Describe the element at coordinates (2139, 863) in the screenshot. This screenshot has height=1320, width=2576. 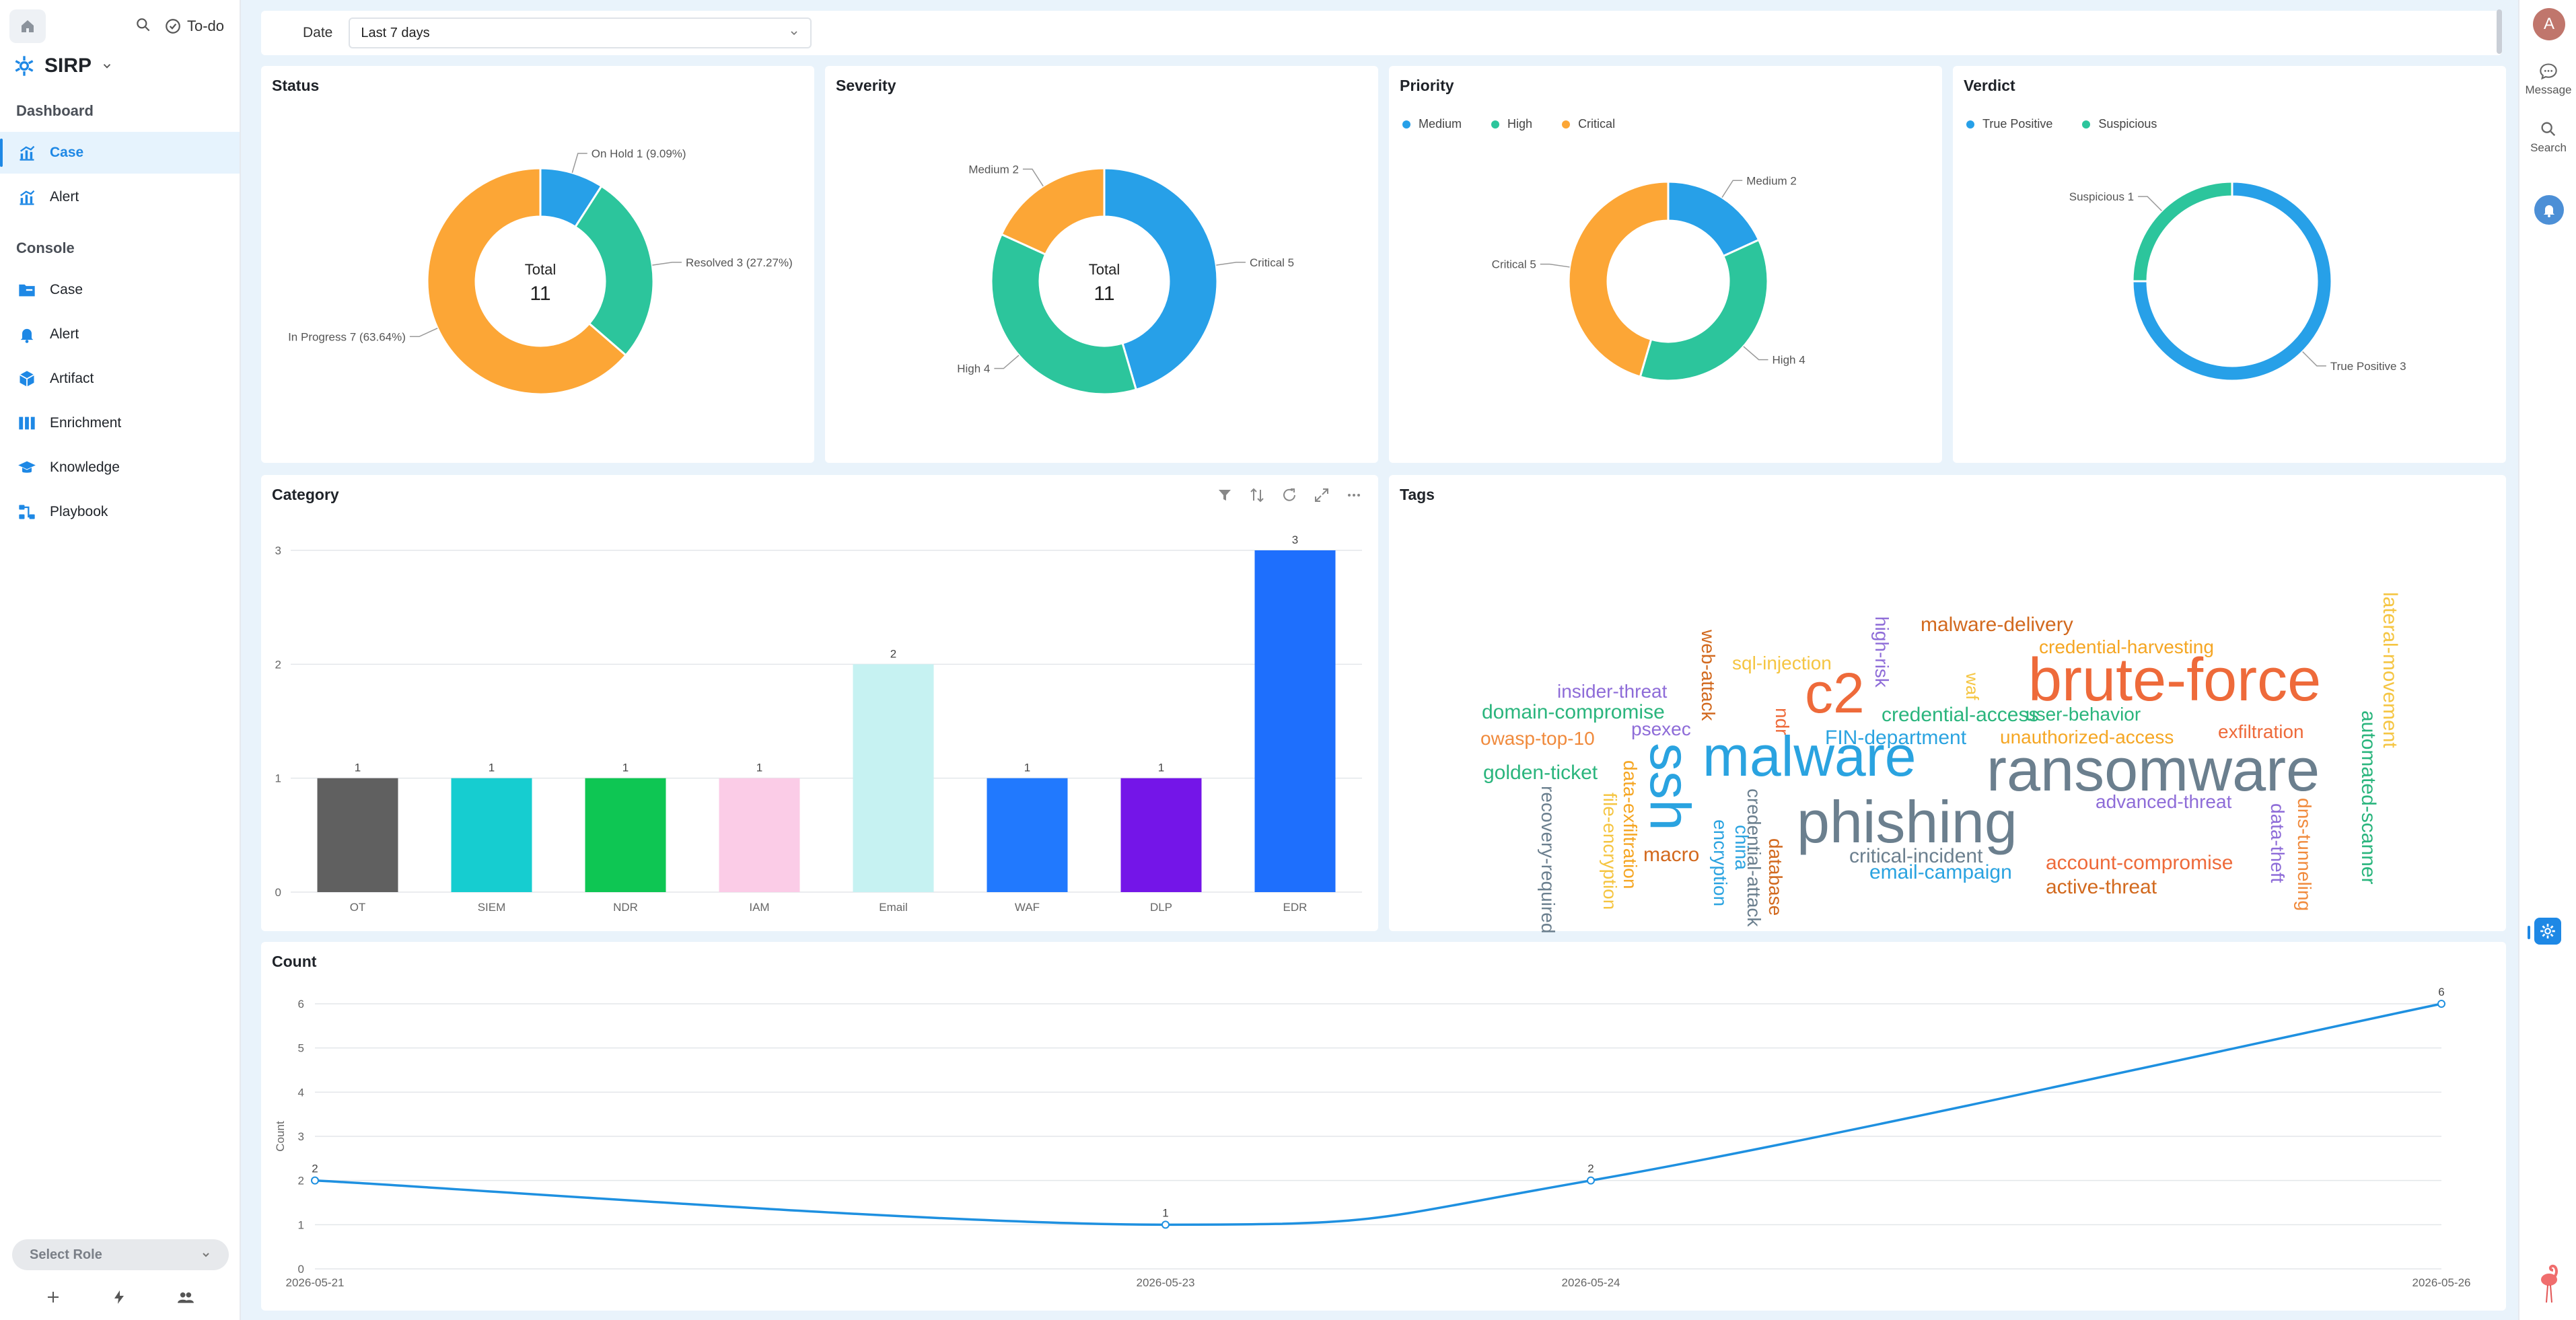
I see `tag-word: account-compromise` at that location.